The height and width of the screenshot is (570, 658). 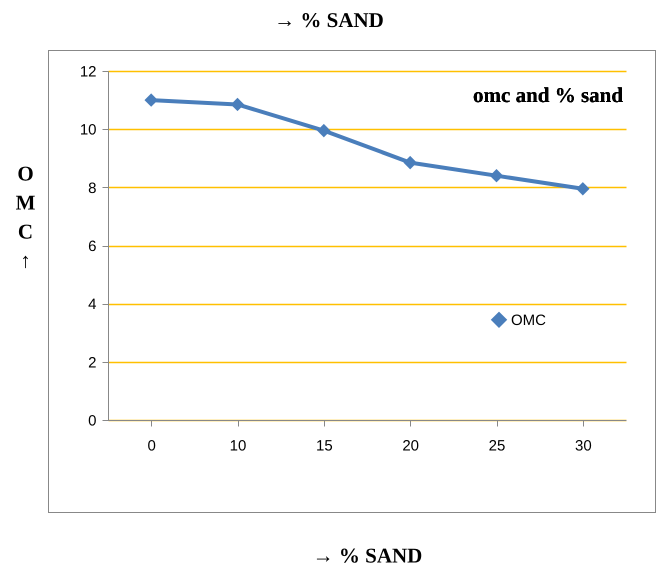 What do you see at coordinates (583, 446) in the screenshot?
I see `x-tick-label: 30` at bounding box center [583, 446].